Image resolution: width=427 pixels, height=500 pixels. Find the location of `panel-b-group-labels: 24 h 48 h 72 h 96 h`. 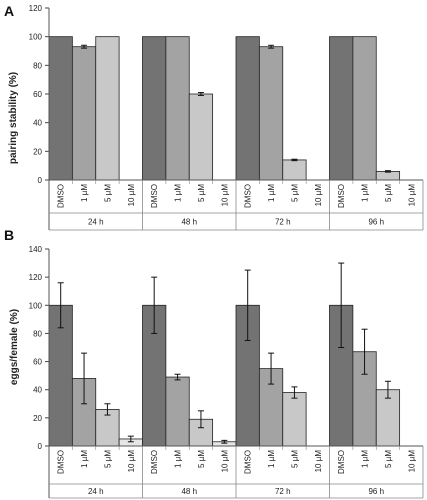

panel-b-group-labels: 24 h 48 h 72 h 96 h is located at coordinates (236, 491).